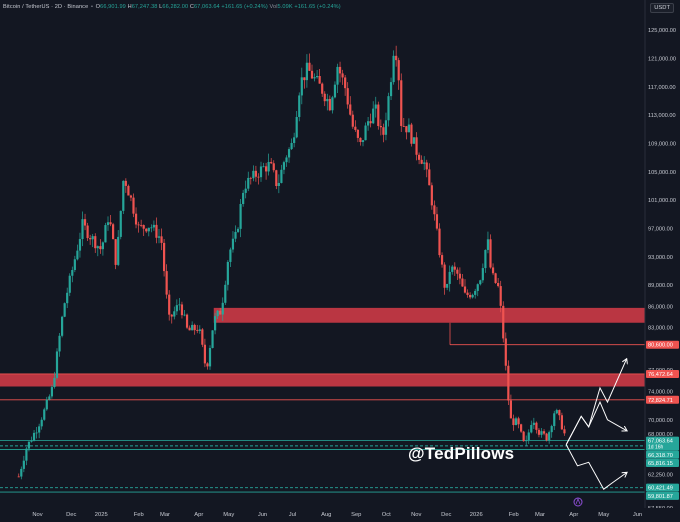 The width and height of the screenshot is (680, 522). What do you see at coordinates (356, 515) in the screenshot?
I see `x-tick-label: Sep` at bounding box center [356, 515].